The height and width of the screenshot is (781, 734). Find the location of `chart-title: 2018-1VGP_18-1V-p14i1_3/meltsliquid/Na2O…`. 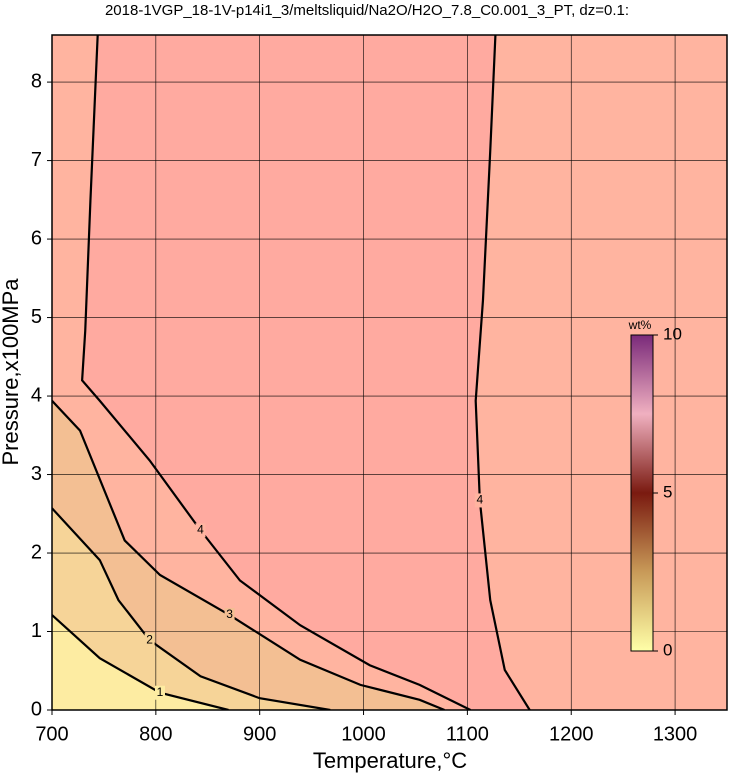

chart-title: 2018-1VGP_18-1V-p14i1_3/meltsliquid/Na2O… is located at coordinates (367, 10).